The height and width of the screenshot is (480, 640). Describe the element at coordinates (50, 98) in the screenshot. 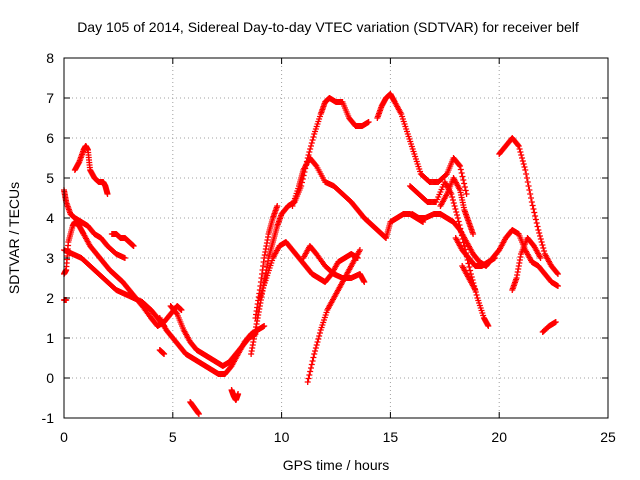

I see `y-tick-label: 7` at that location.